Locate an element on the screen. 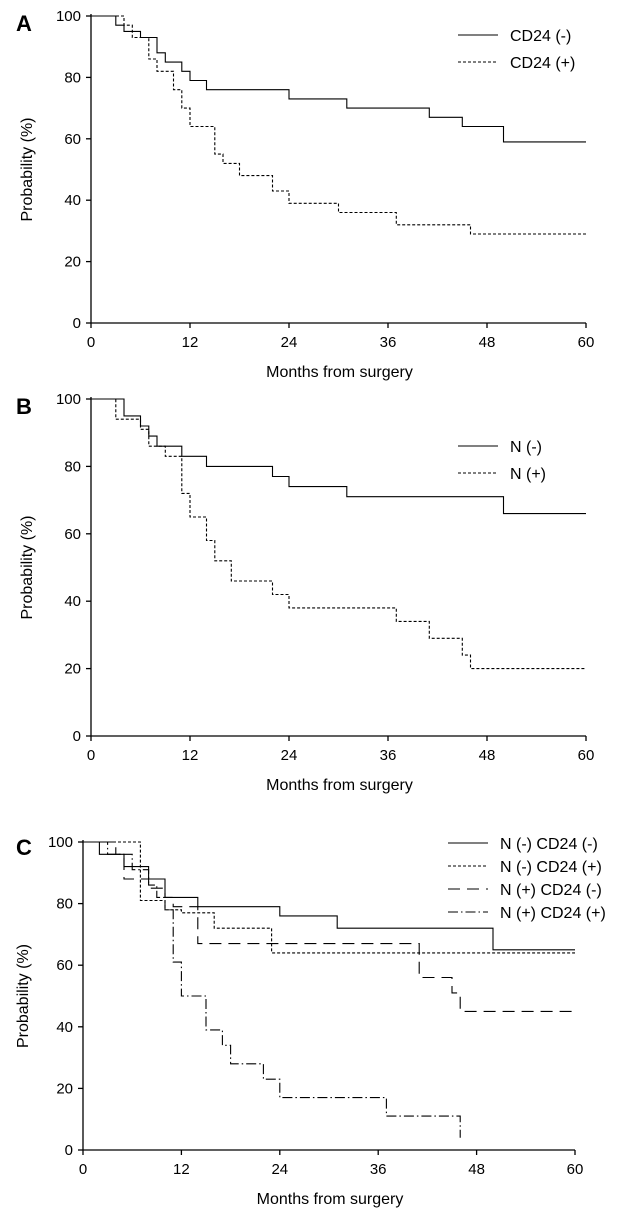 The image size is (638, 1213). legend-label: N (-) CD24 (-) is located at coordinates (549, 844).